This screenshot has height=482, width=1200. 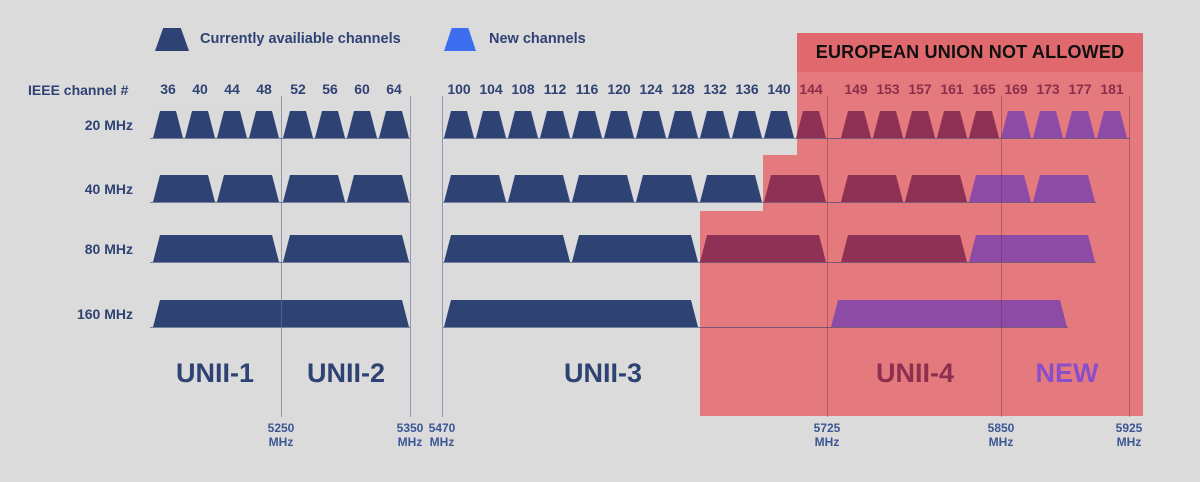 I want to click on band-label-unii-4: UNII-4, so click(x=914, y=373).